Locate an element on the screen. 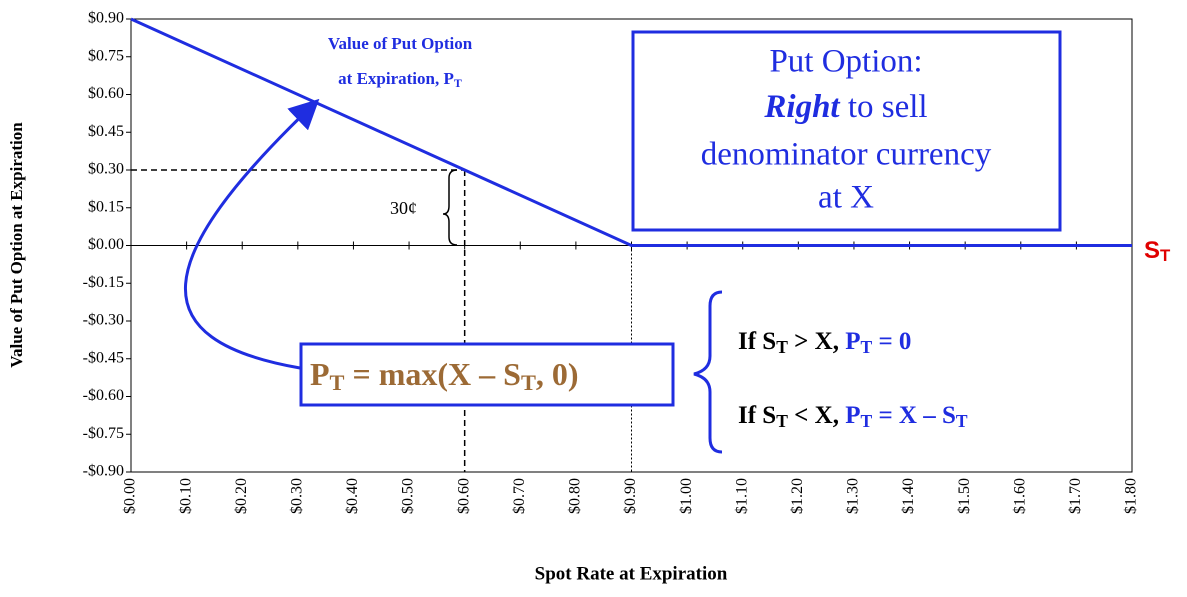 The width and height of the screenshot is (1187, 597). y-tick-label: $0.00 is located at coordinates (106, 244).